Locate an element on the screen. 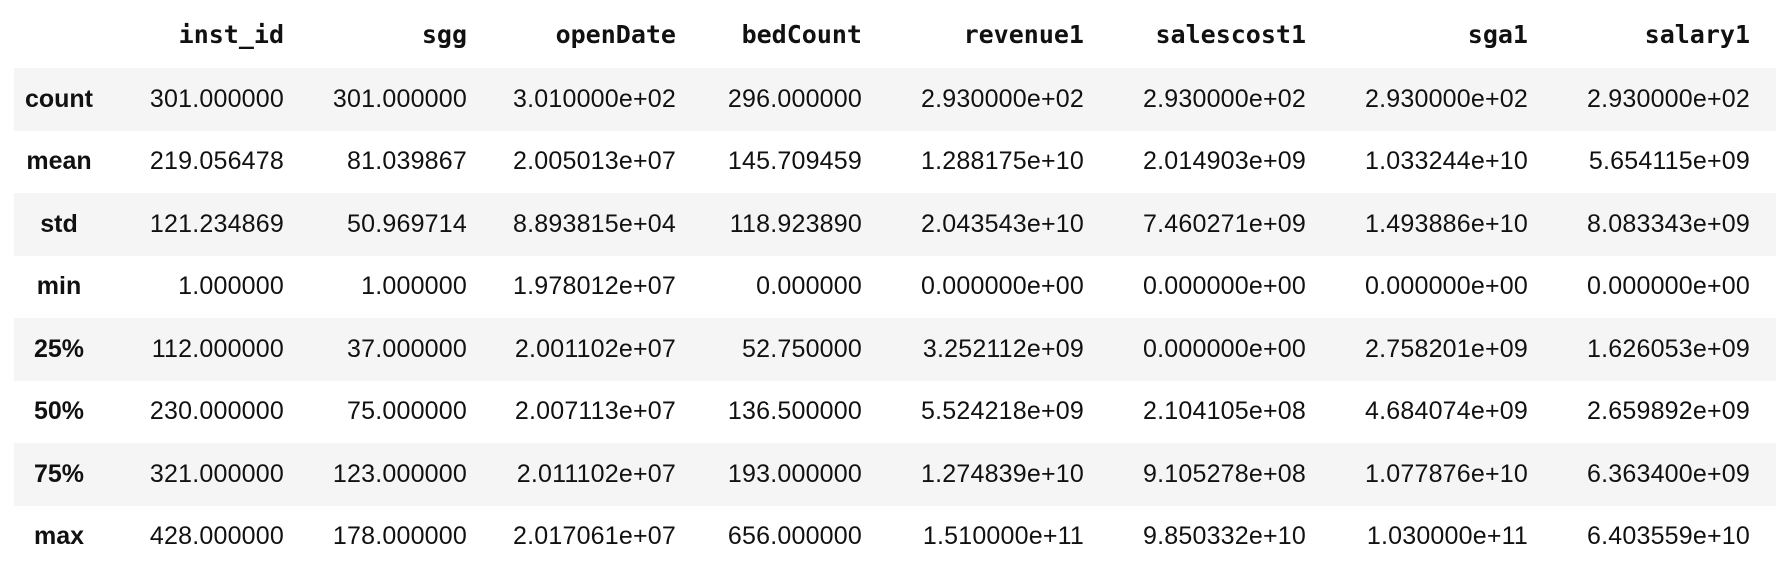 The height and width of the screenshot is (574, 1782). table-cell: 81.039867 is located at coordinates (407, 161).